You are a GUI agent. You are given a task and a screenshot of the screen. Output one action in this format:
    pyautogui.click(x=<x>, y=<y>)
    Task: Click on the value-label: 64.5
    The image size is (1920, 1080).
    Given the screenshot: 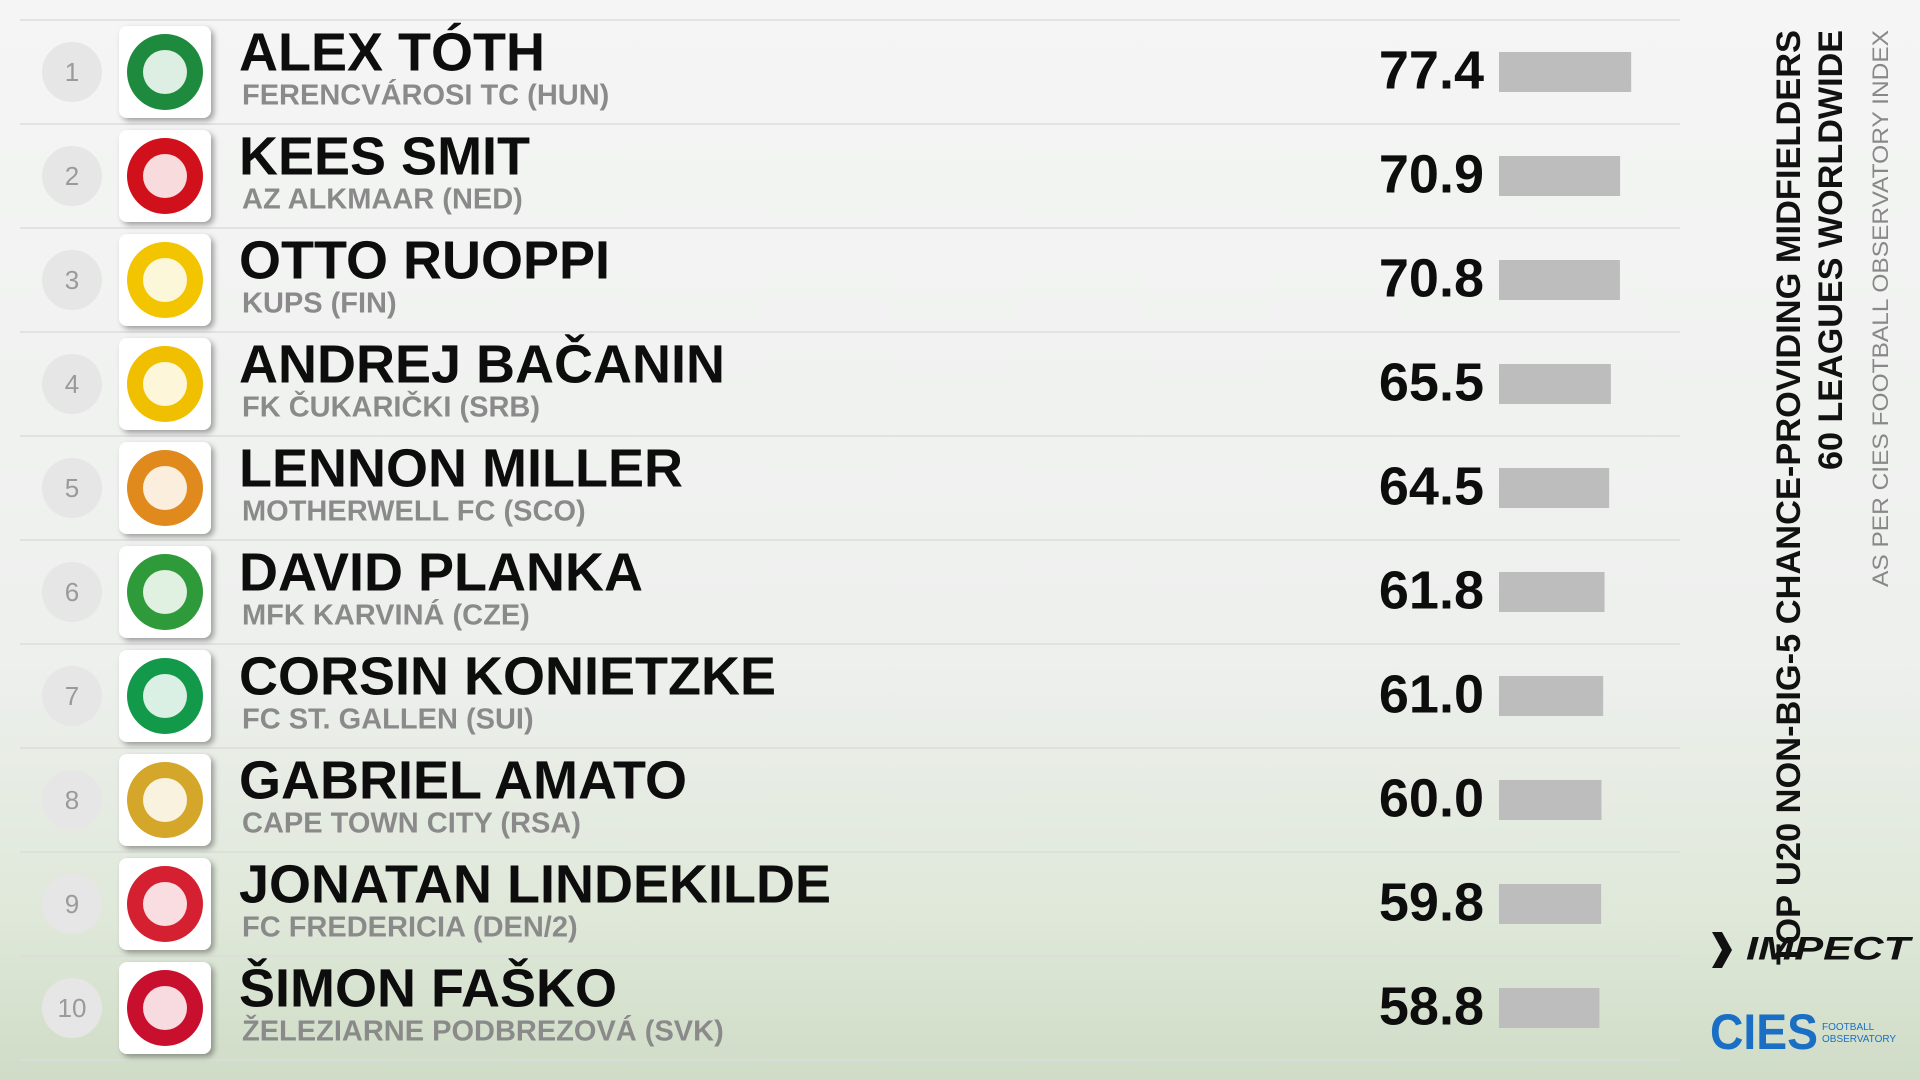 What is the action you would take?
    pyautogui.click(x=1431, y=486)
    